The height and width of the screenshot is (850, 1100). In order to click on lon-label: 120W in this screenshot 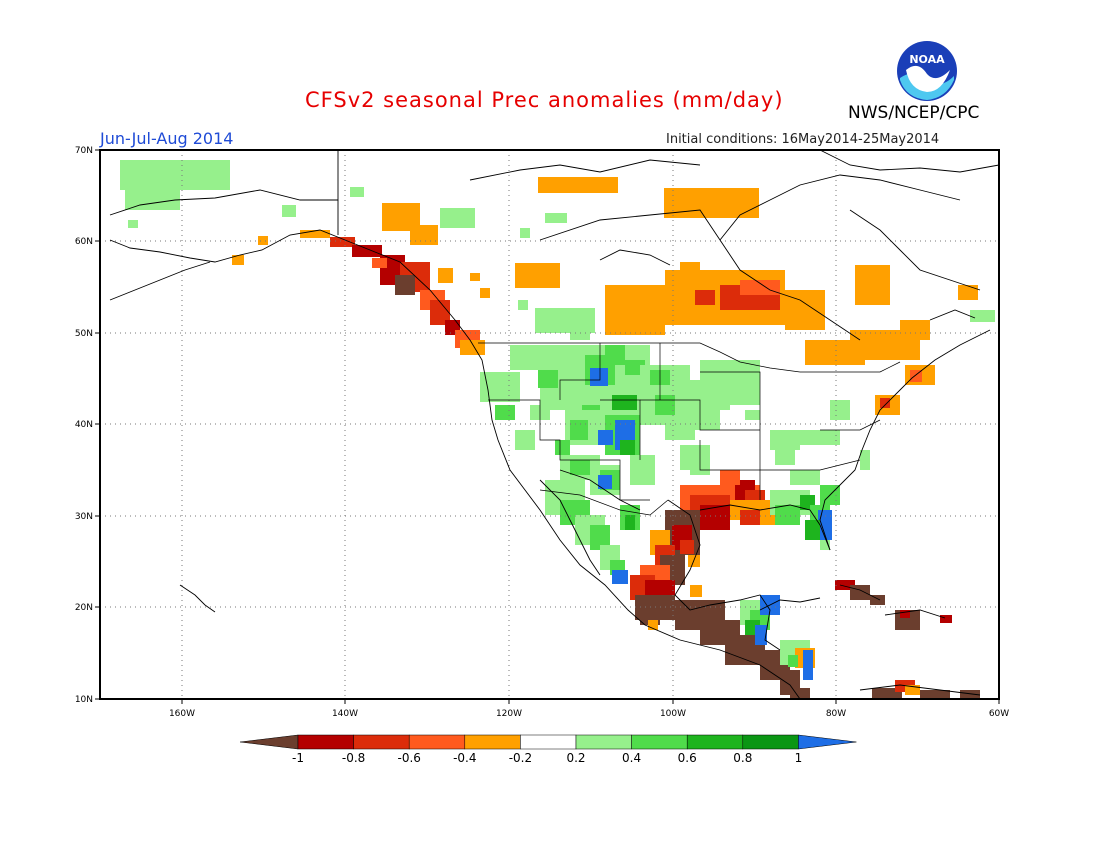, I will do `click(509, 714)`.